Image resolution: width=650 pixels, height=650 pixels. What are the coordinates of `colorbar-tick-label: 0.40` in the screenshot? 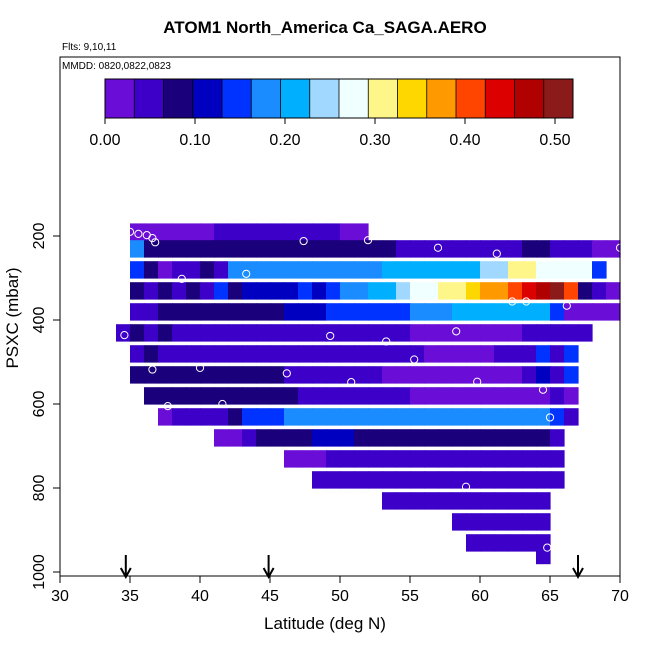 It's located at (464, 140).